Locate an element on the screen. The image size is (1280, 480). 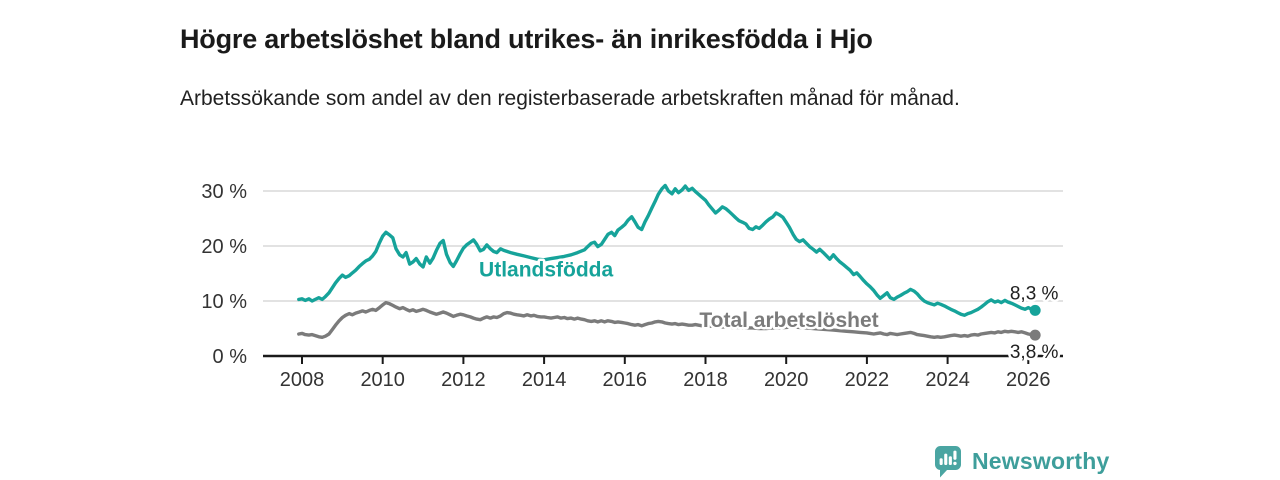
x-axis-tick-label: 2026 is located at coordinates (1028, 380).